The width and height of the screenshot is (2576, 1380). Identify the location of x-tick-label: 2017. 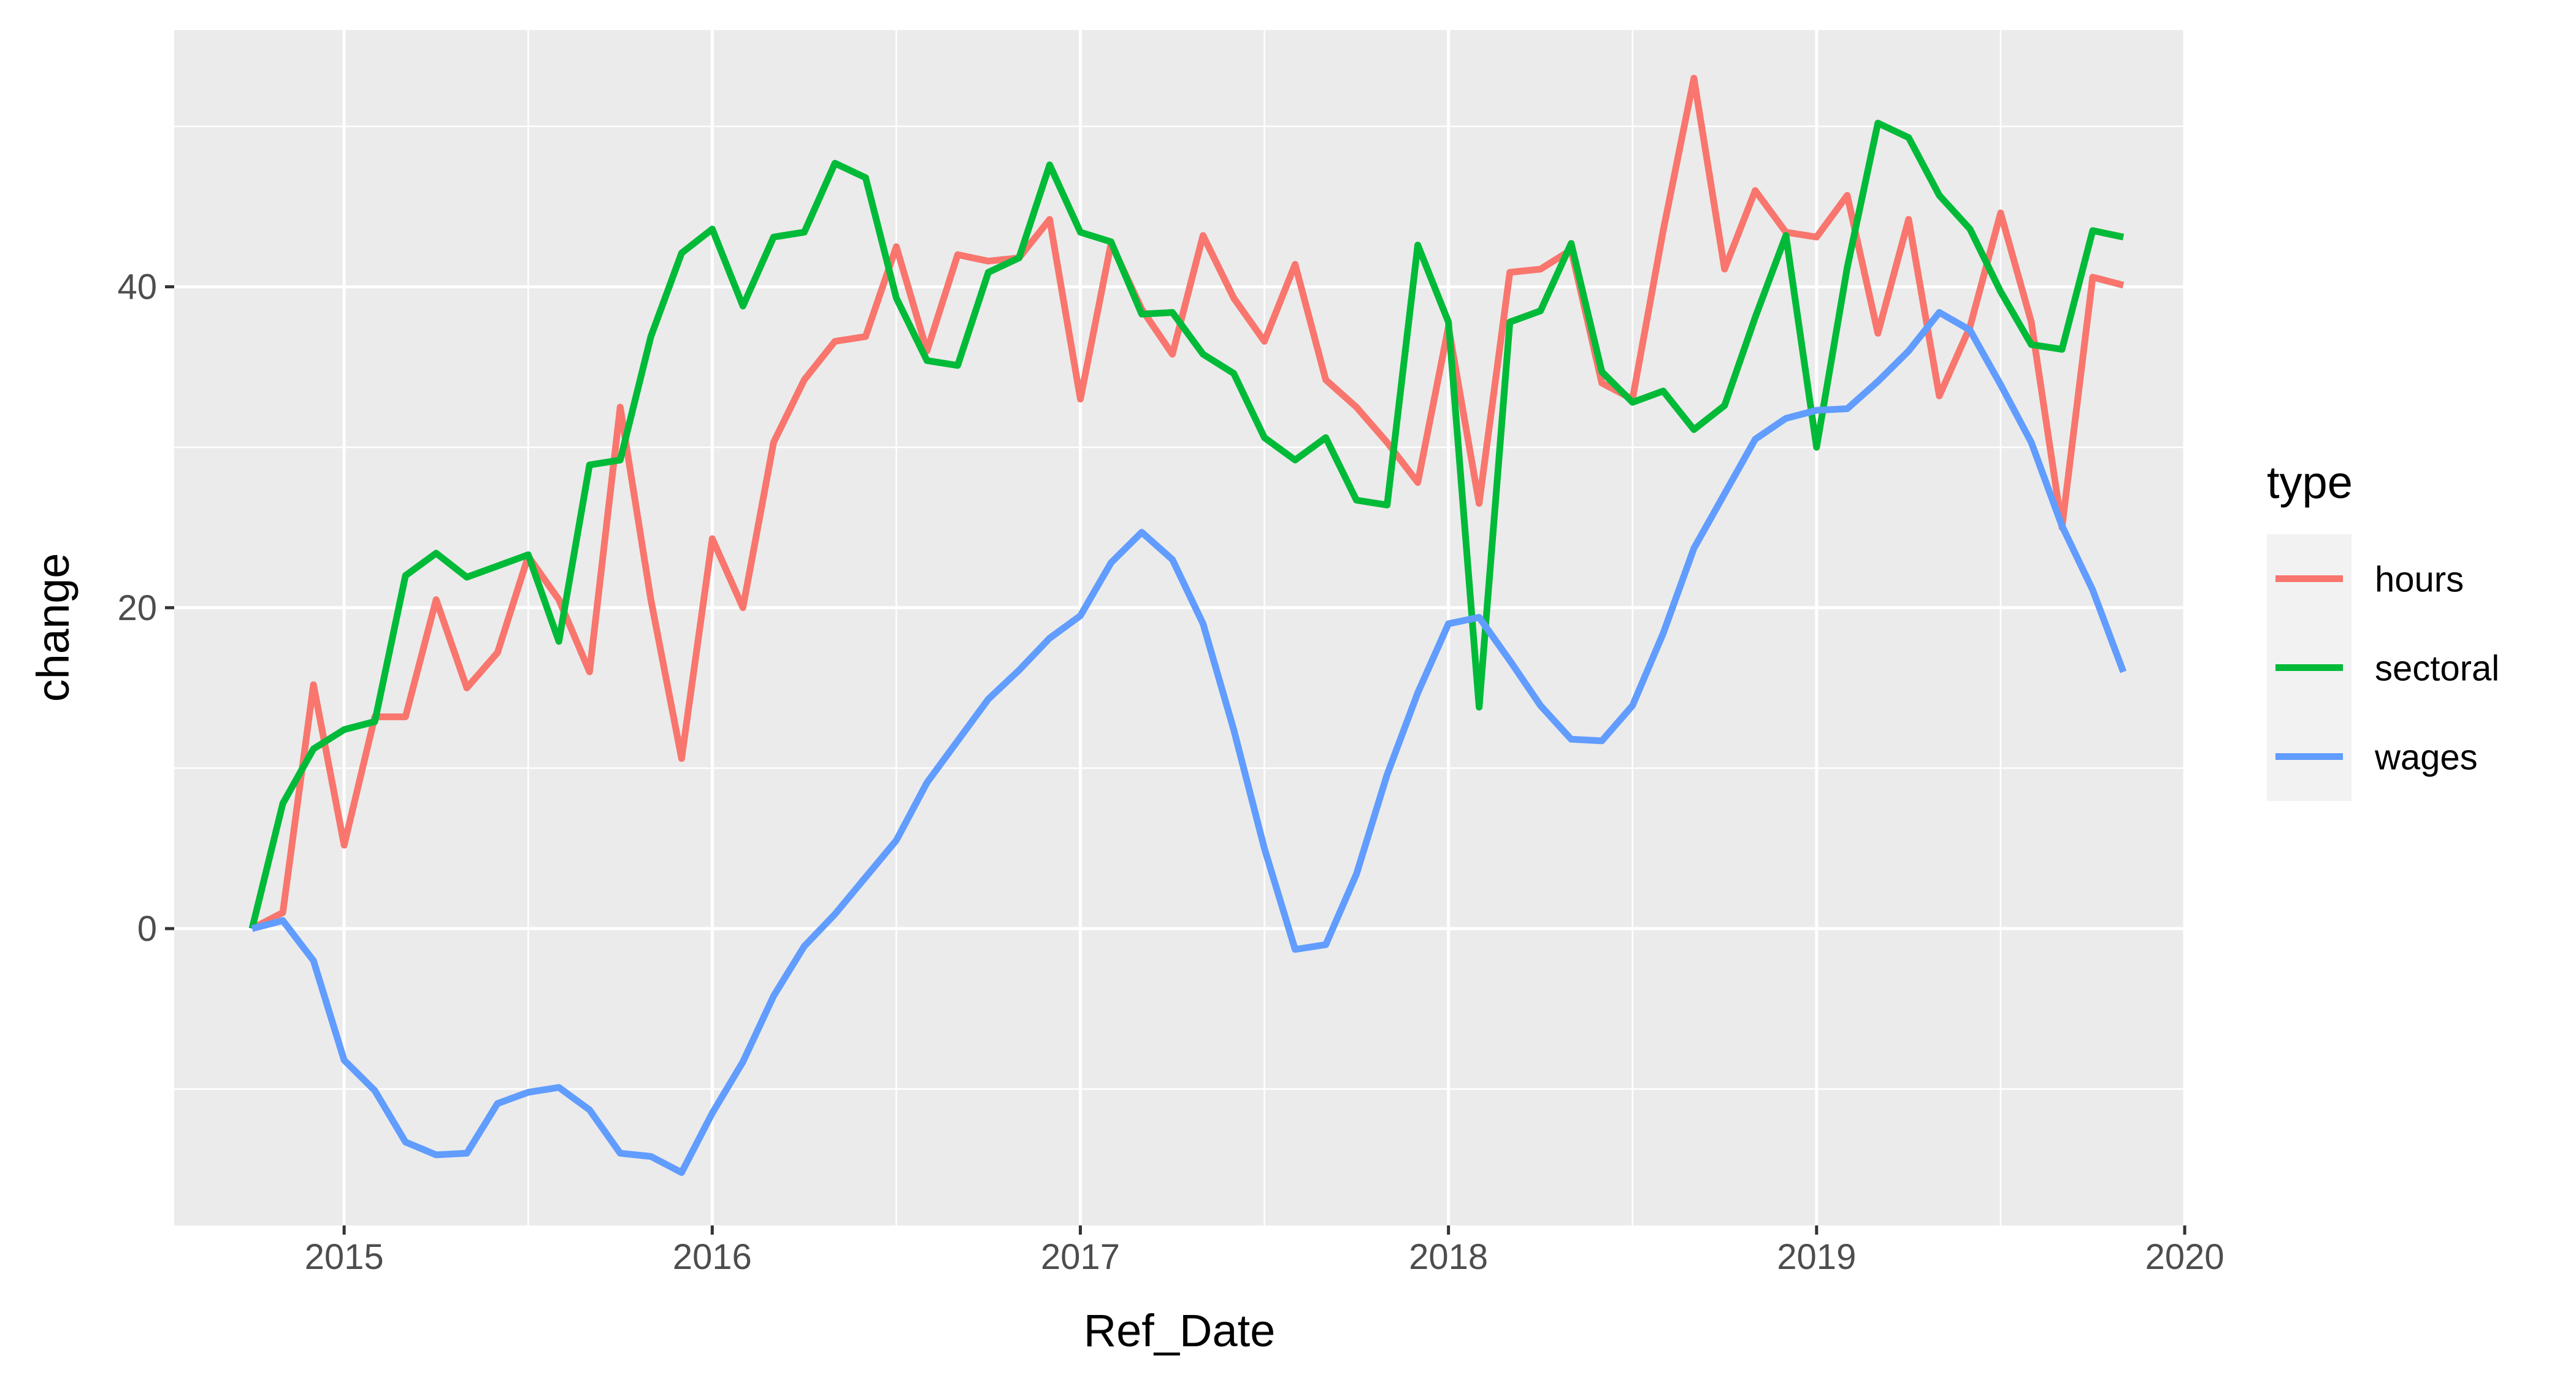
(1080, 1257).